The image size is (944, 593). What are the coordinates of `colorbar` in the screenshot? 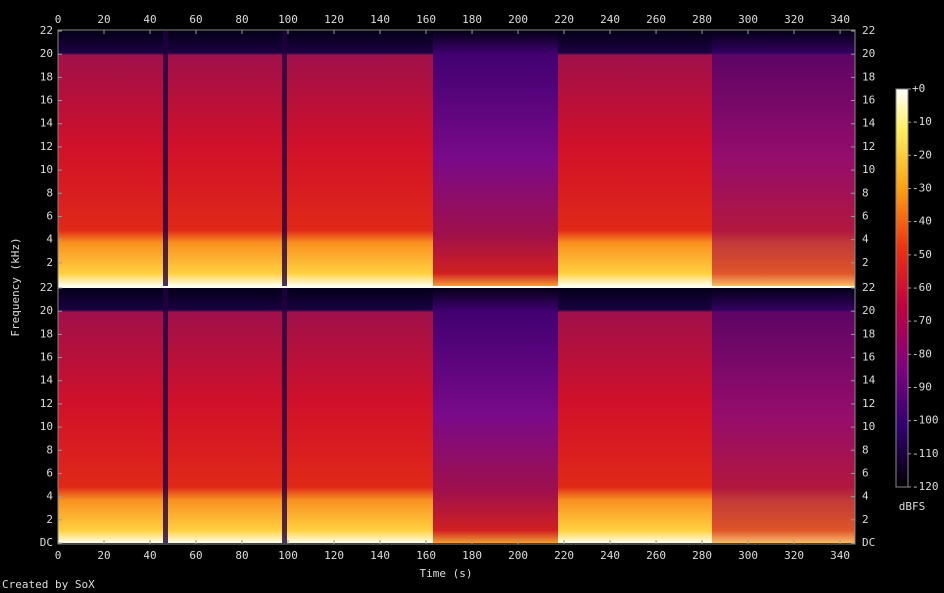 It's located at (902, 288).